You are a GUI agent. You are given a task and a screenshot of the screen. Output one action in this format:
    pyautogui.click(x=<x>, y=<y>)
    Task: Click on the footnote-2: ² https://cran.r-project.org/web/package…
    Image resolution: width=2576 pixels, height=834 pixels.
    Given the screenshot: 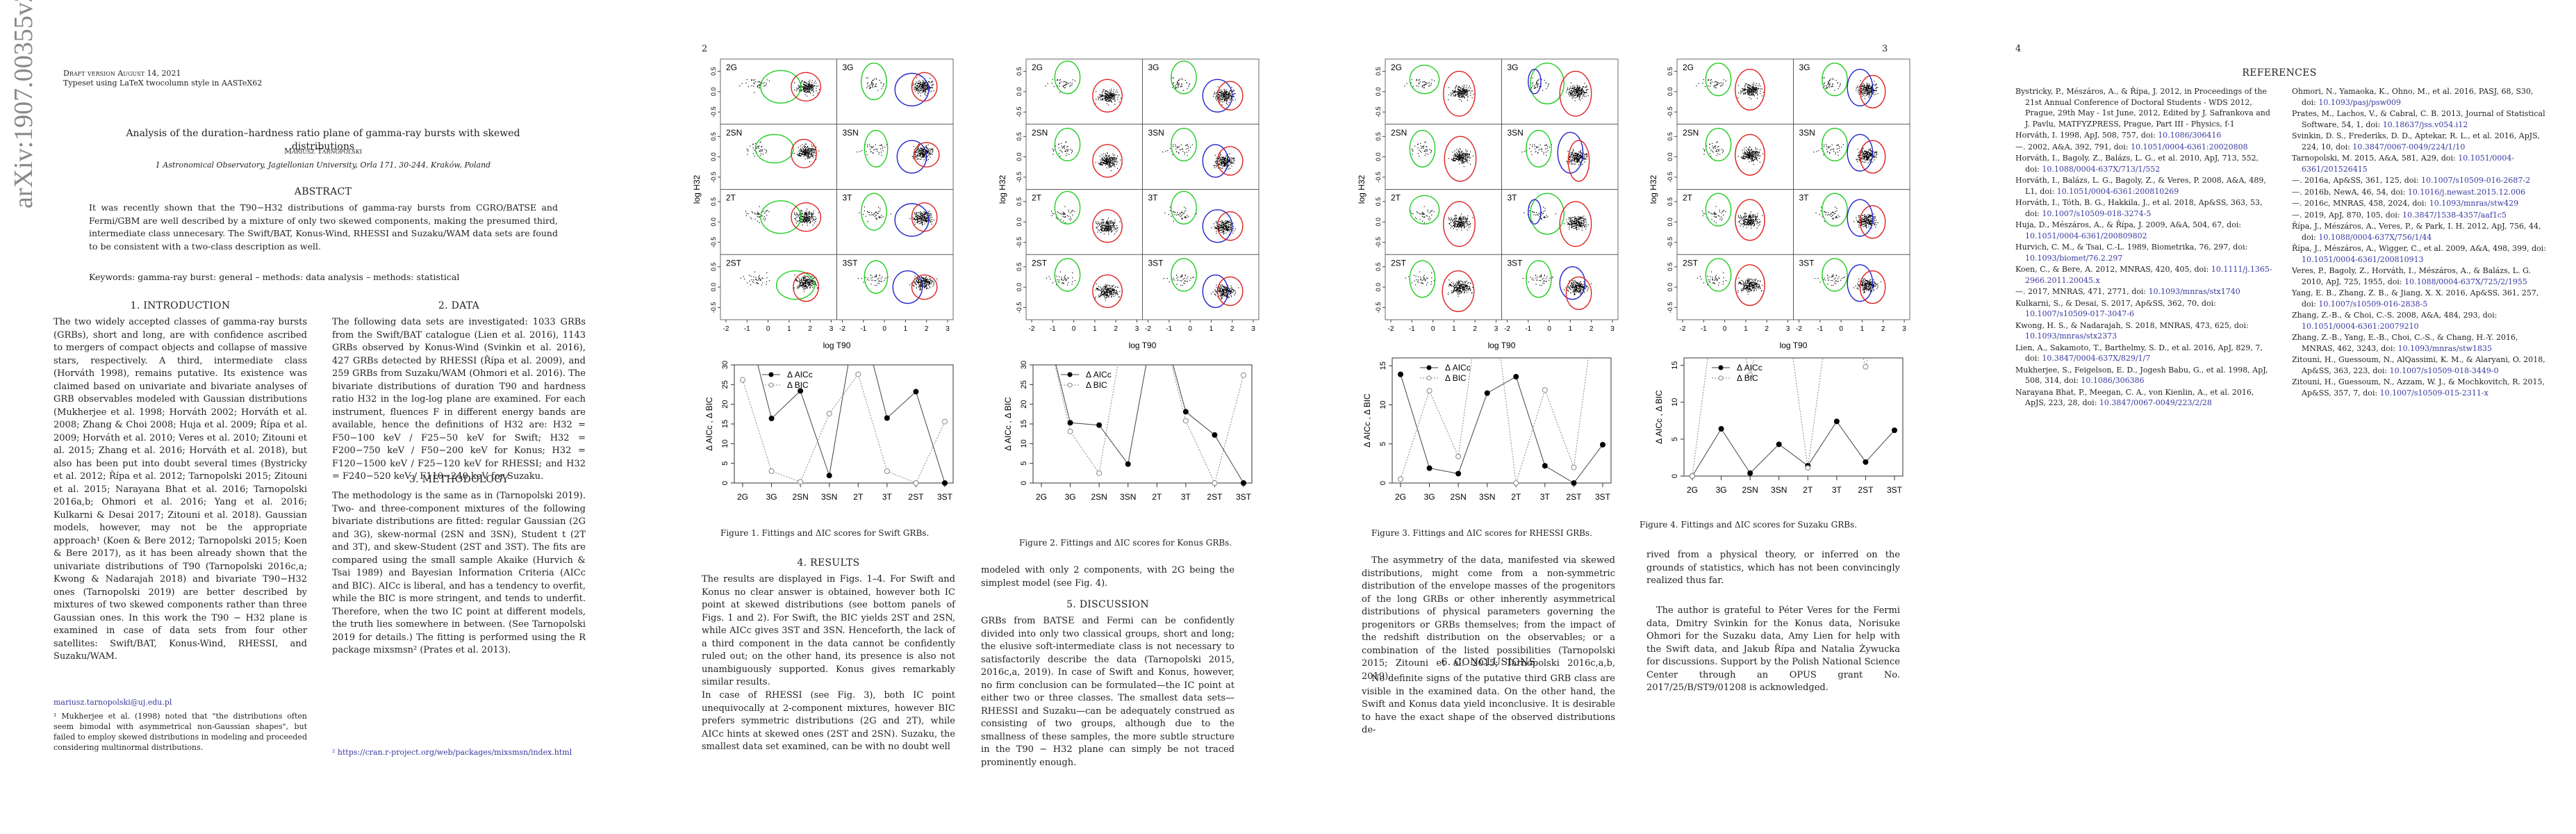 What is the action you would take?
    pyautogui.click(x=452, y=752)
    